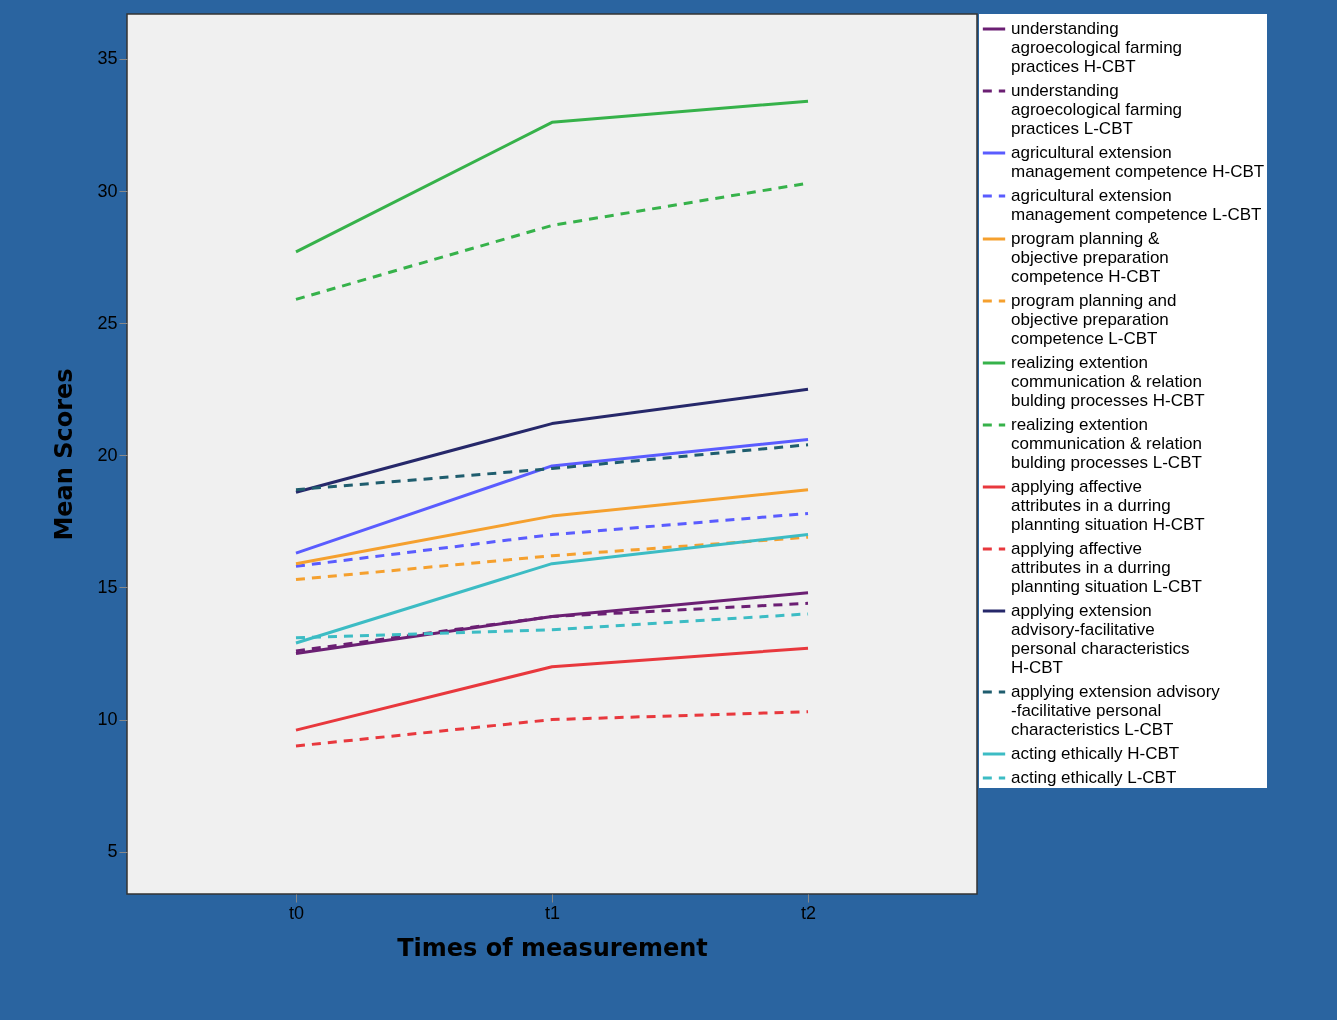  What do you see at coordinates (1097, 47) in the screenshot?
I see `legend-label: understanding agroecological farming practices H-CBT` at bounding box center [1097, 47].